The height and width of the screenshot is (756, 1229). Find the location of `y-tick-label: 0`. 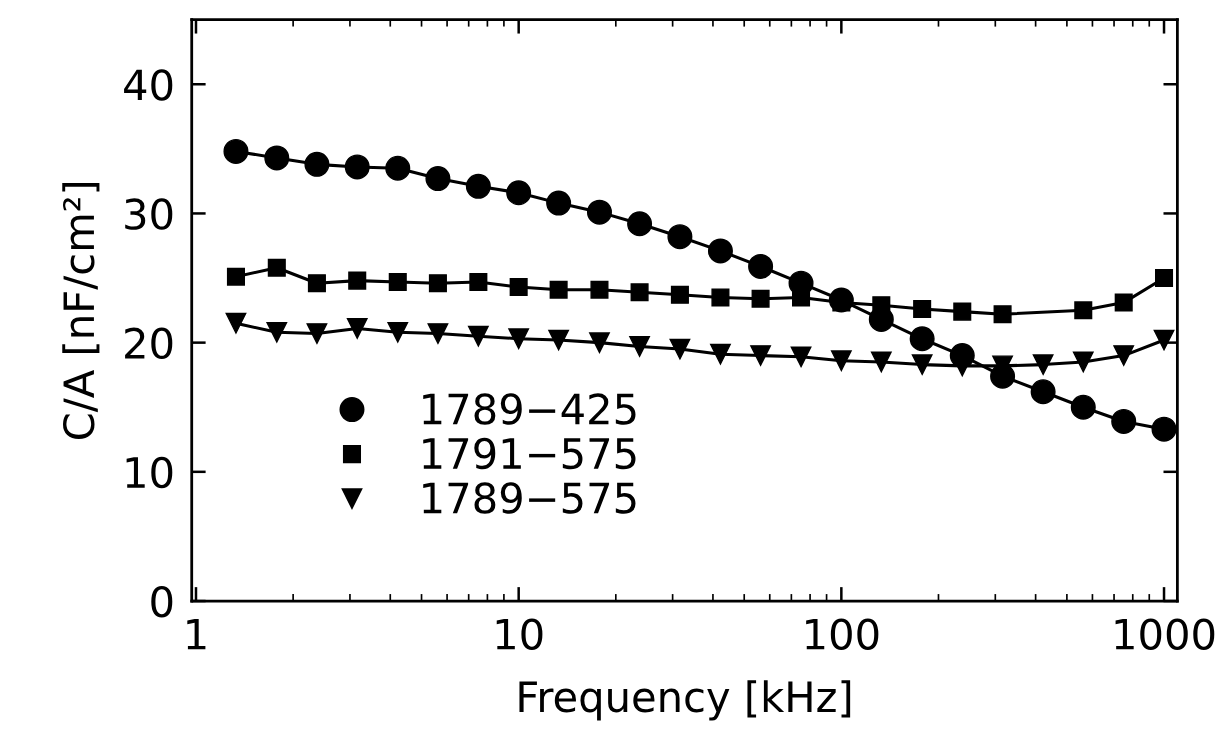

y-tick-label: 0 is located at coordinates (162, 601).